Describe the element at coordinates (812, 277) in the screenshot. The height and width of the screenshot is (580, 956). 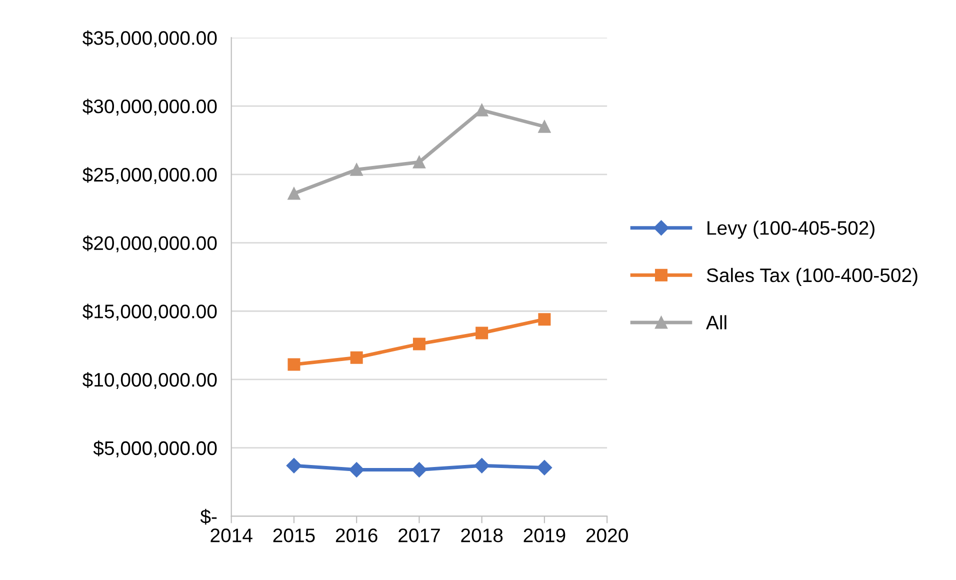
I see `legend-label: Sales Tax (100-400-502)` at that location.